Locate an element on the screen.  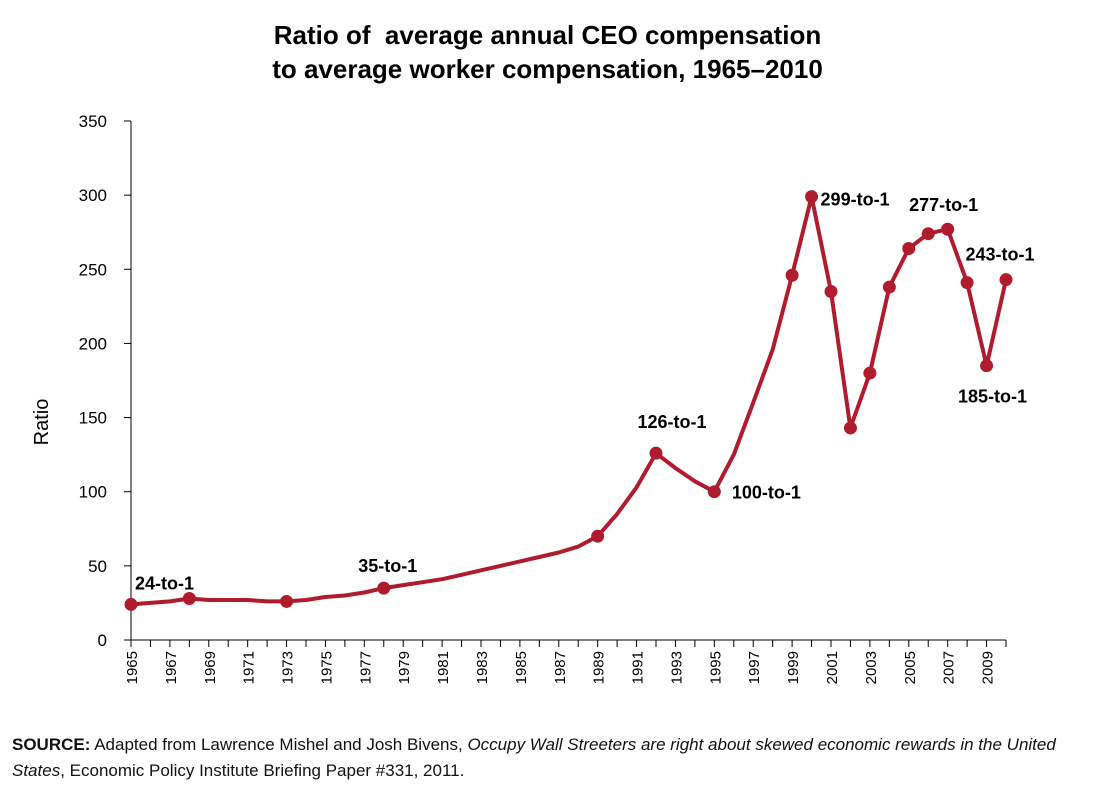
y-tick-label: 250 is located at coordinates (93, 269).